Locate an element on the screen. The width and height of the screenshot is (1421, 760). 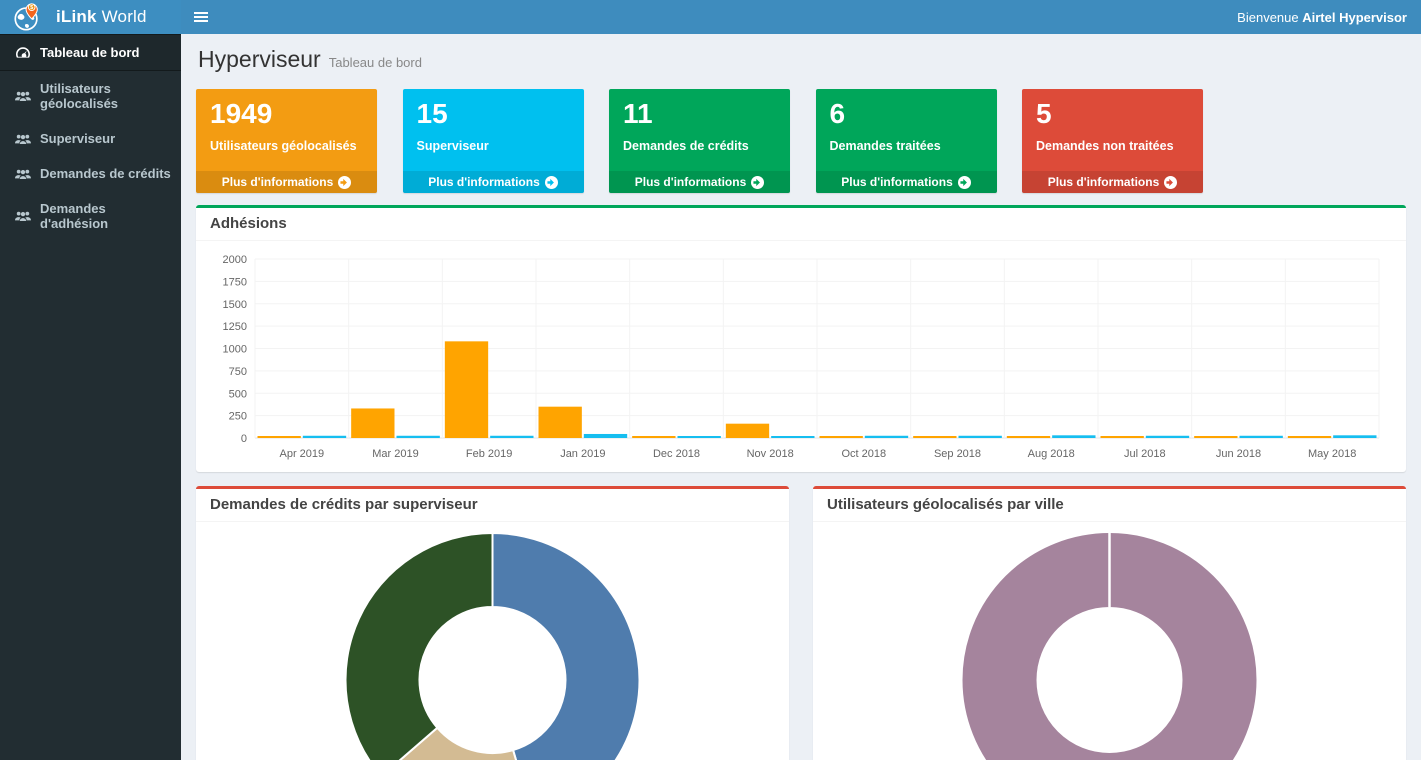
y-tick-label: 1500 is located at coordinates (235, 305).